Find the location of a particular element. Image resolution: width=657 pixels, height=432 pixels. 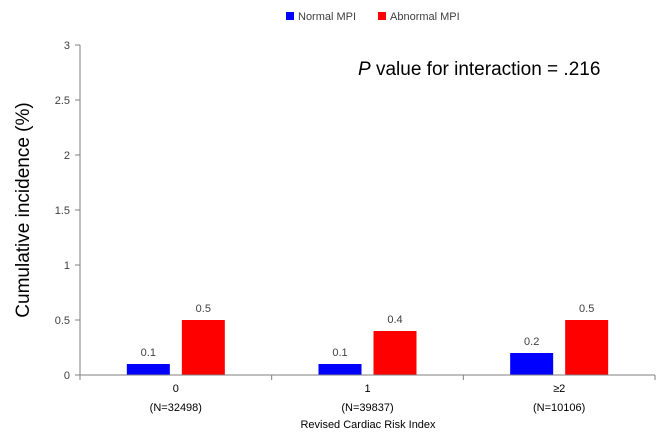

x-category-label: 1 is located at coordinates (367, 389).